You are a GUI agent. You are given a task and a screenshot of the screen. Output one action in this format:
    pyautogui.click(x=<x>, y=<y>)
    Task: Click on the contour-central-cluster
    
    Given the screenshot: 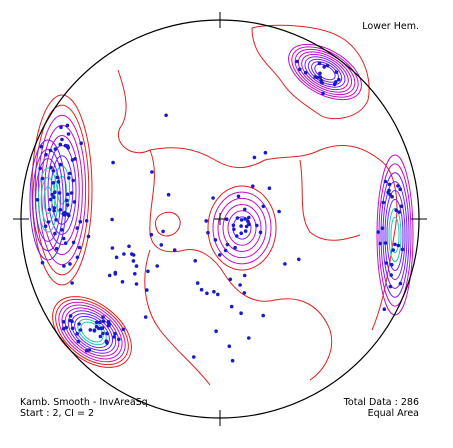 What is the action you would take?
    pyautogui.click(x=242, y=228)
    